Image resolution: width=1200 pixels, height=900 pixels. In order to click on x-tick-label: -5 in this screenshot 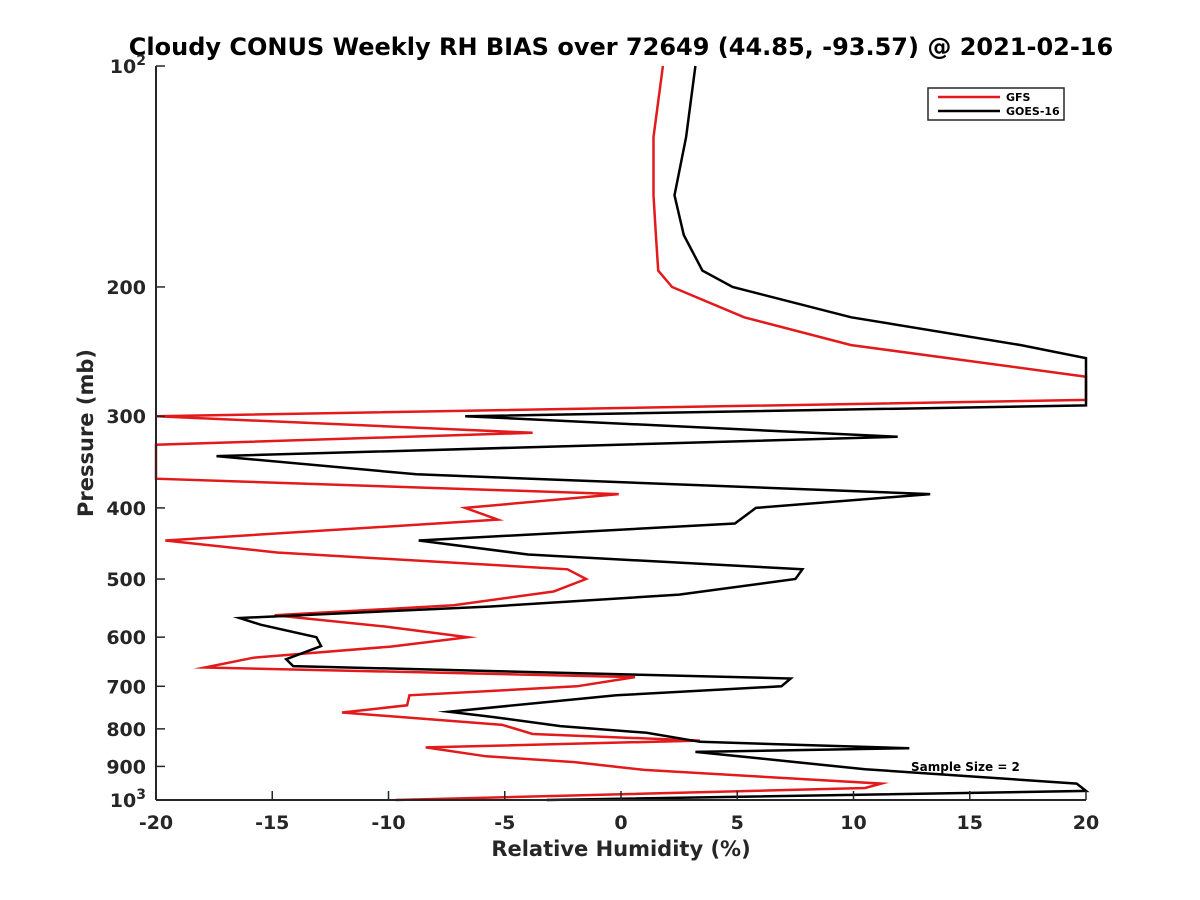, I will do `click(504, 823)`.